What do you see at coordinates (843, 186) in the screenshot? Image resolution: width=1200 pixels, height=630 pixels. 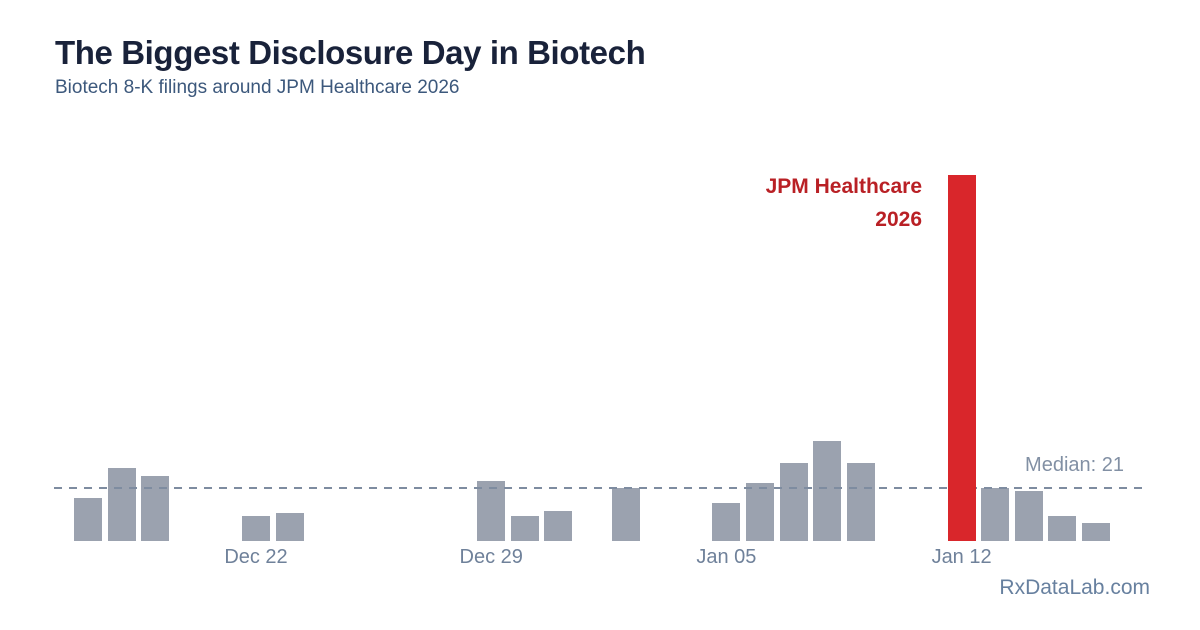 I see `jpm-annotation-line-1: JPM Healthcare` at bounding box center [843, 186].